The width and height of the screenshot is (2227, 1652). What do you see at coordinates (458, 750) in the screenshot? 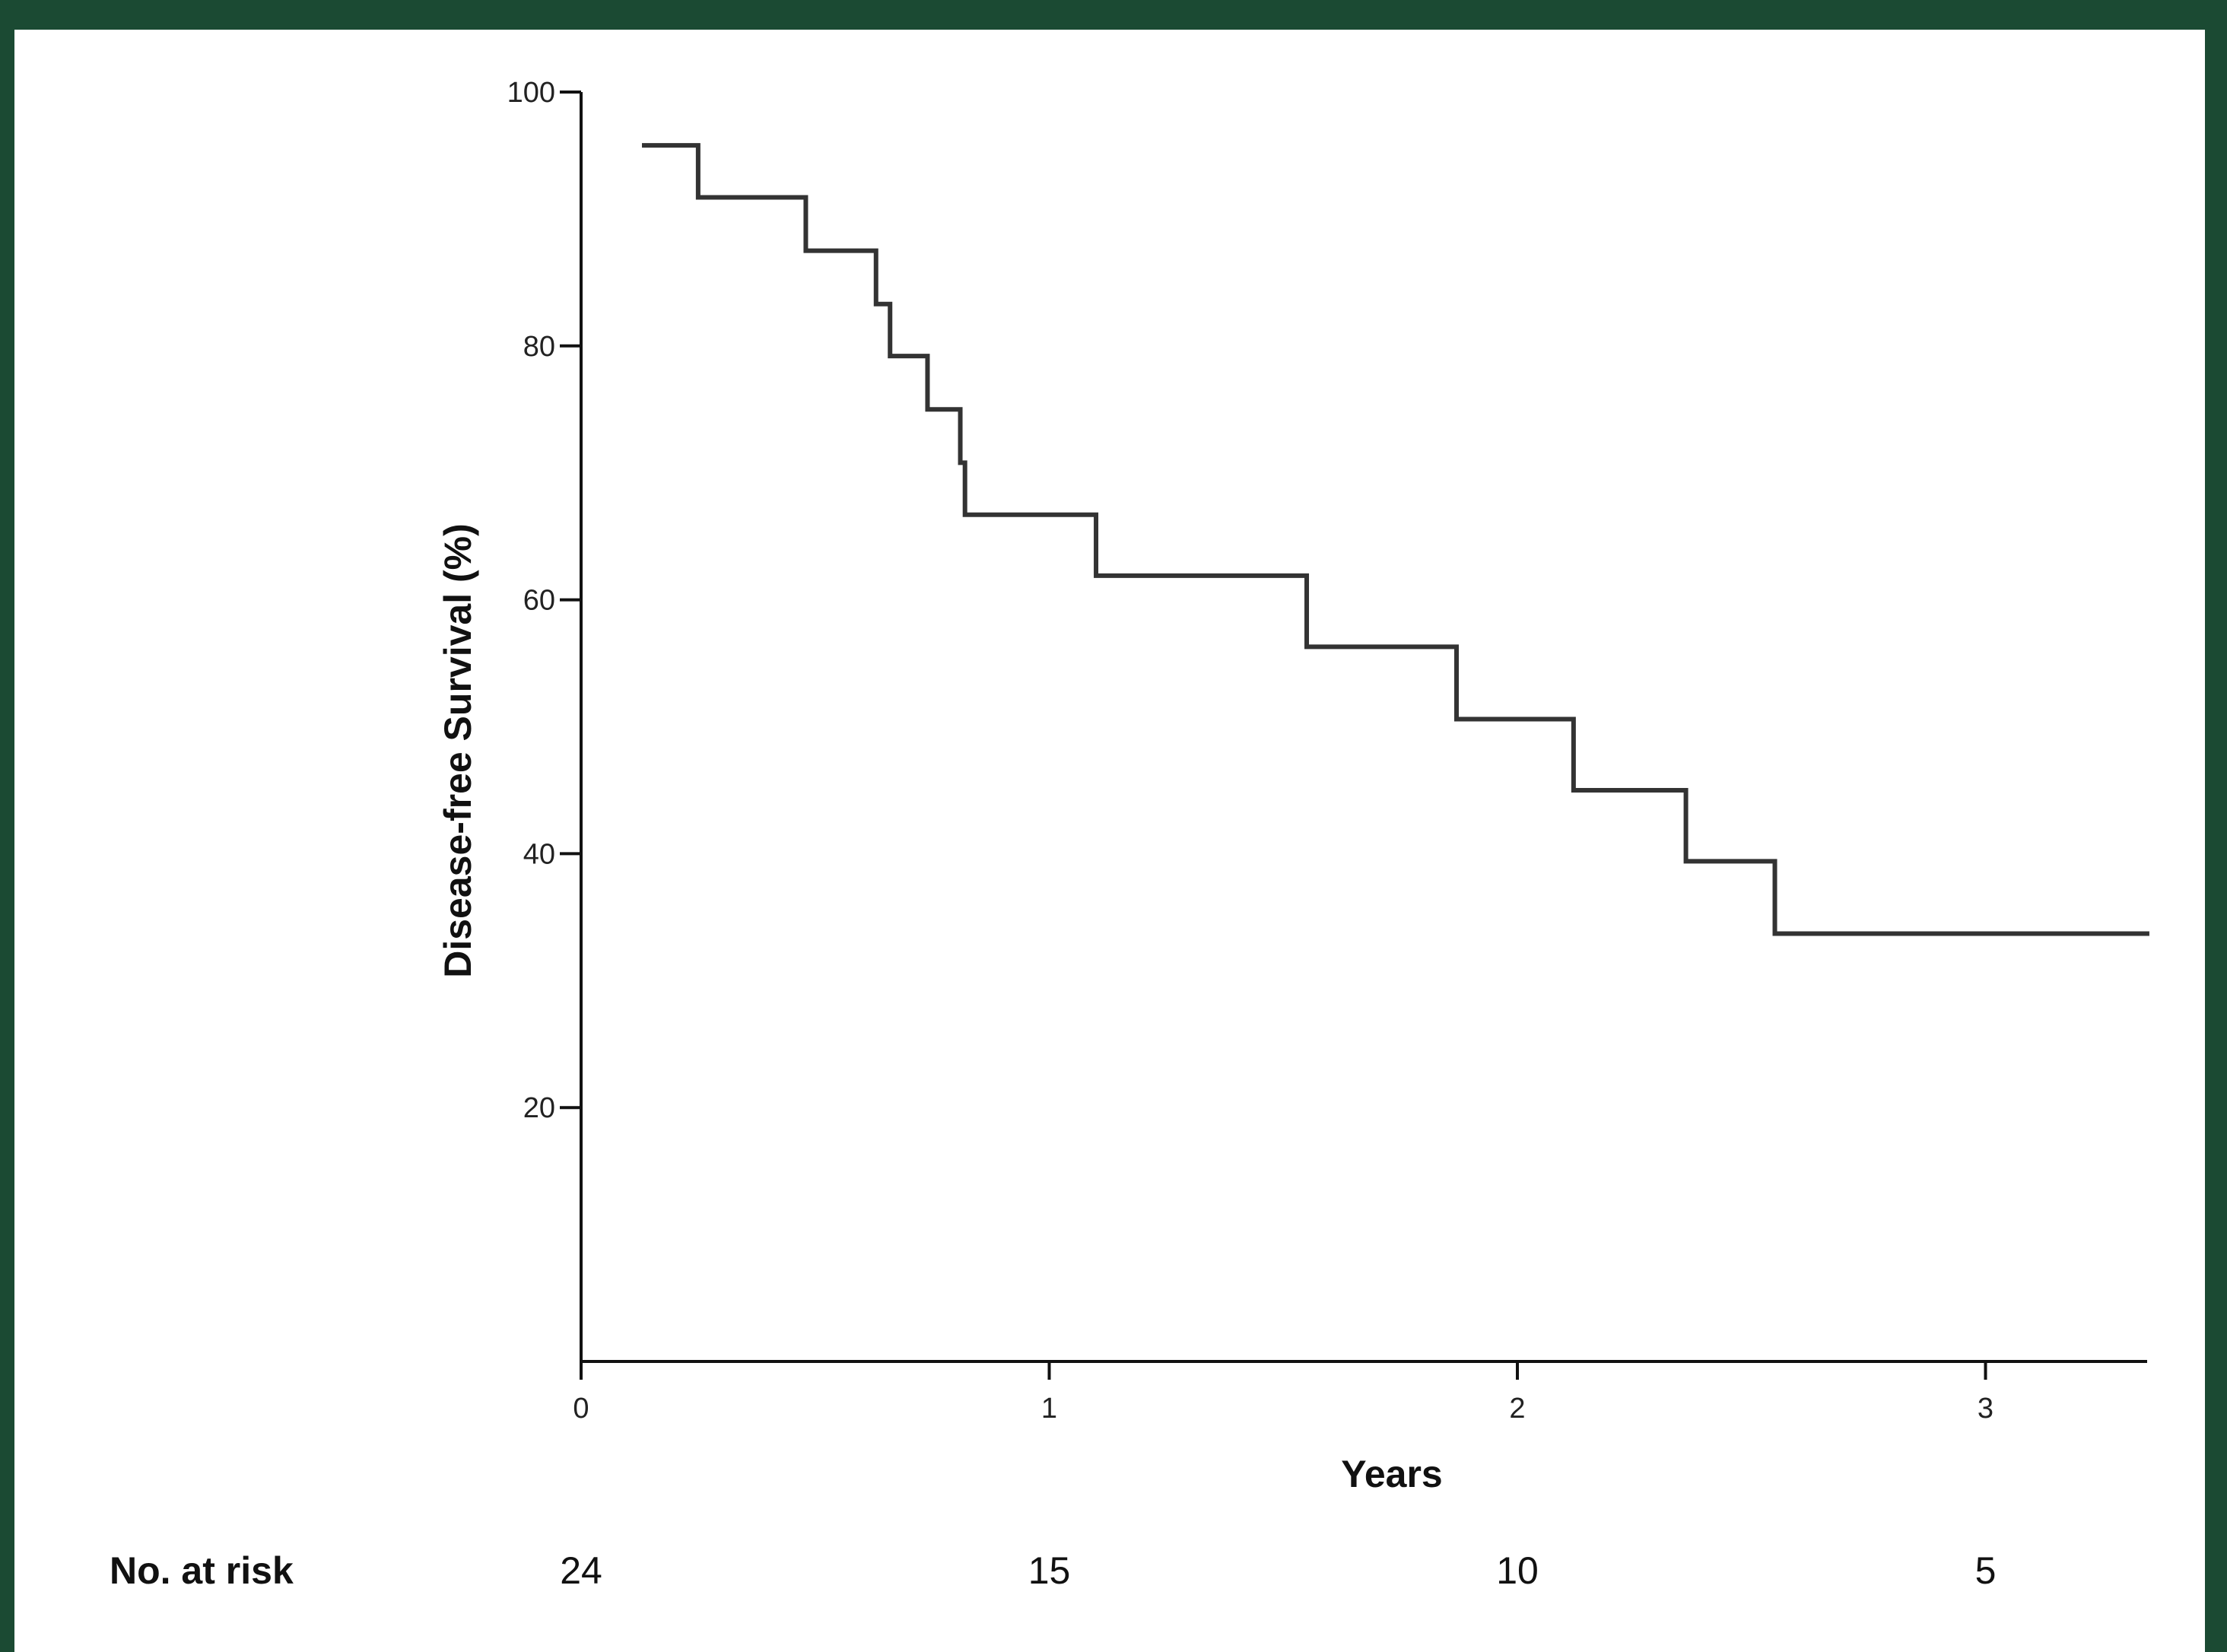
I see `y-axis-title: Disease-free Survival (%)` at bounding box center [458, 750].